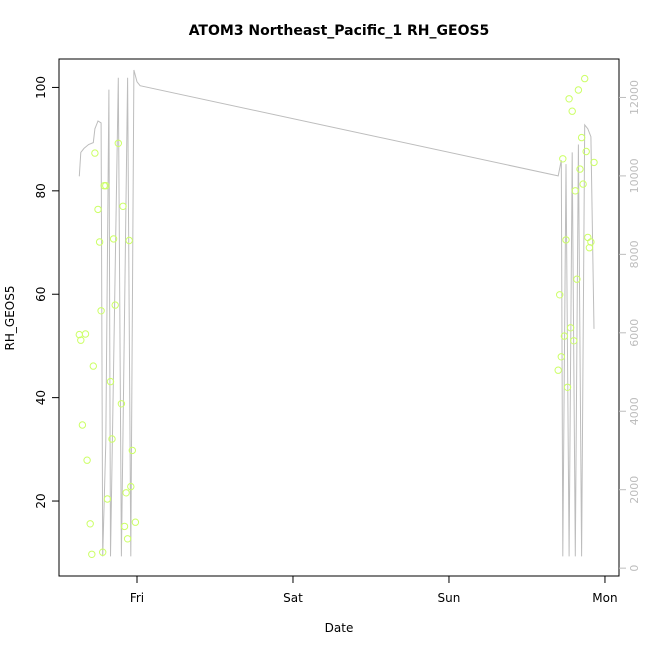 This screenshot has width=650, height=650. What do you see at coordinates (604, 598) in the screenshot?
I see `x-tick-label: Mon` at bounding box center [604, 598].